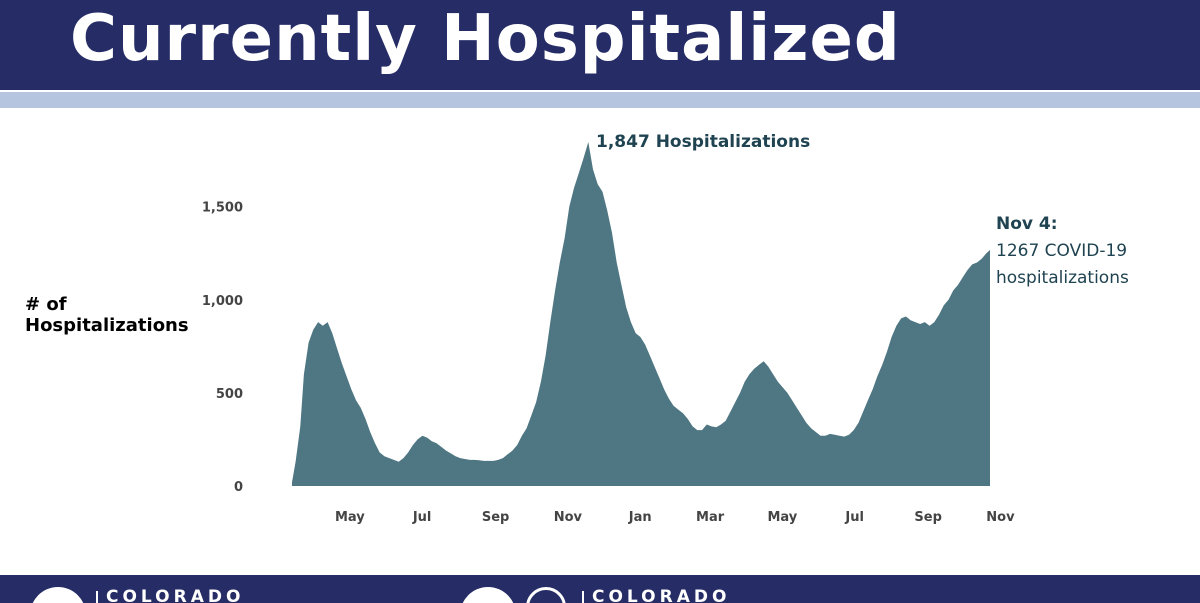 The height and width of the screenshot is (603, 1200). I want to click on x-tick-label: Mar, so click(710, 517).